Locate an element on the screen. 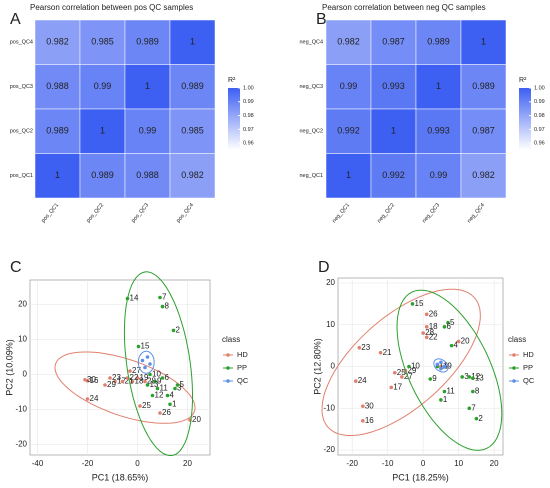  point-label: 4 is located at coordinates (172, 395).